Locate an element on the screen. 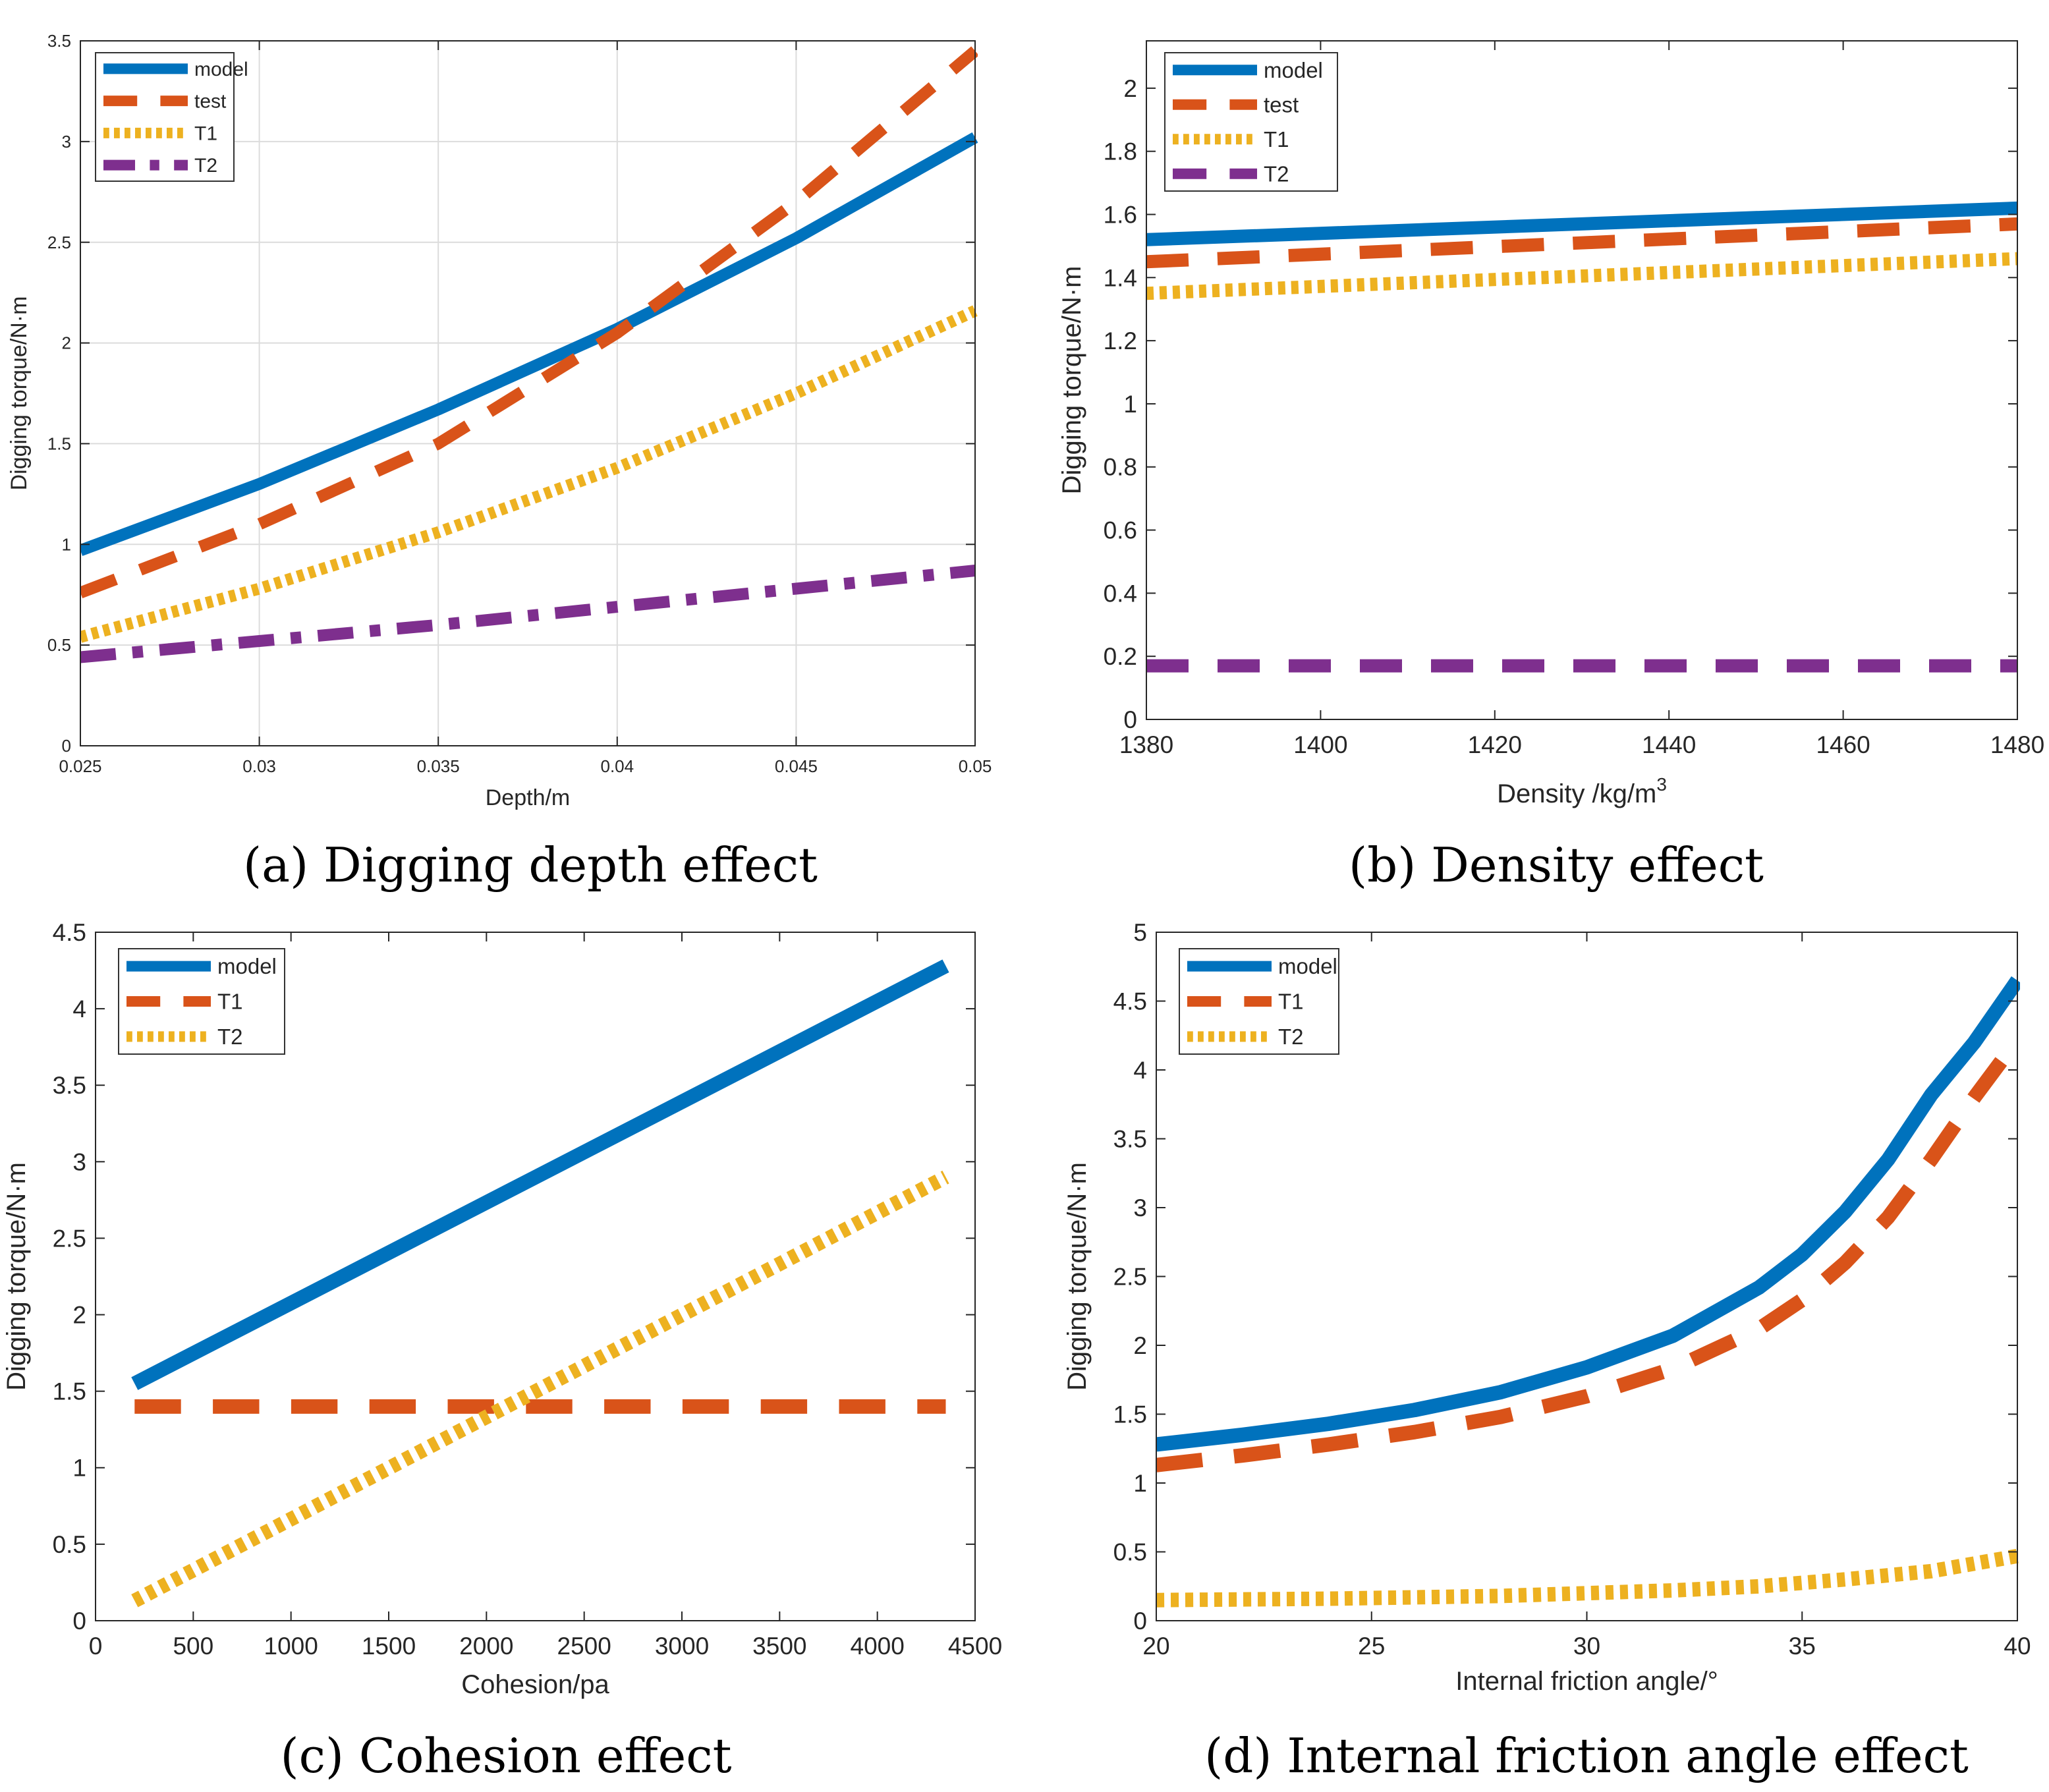  x-axis-label-text: Density /kg/m is located at coordinates (1576, 793).